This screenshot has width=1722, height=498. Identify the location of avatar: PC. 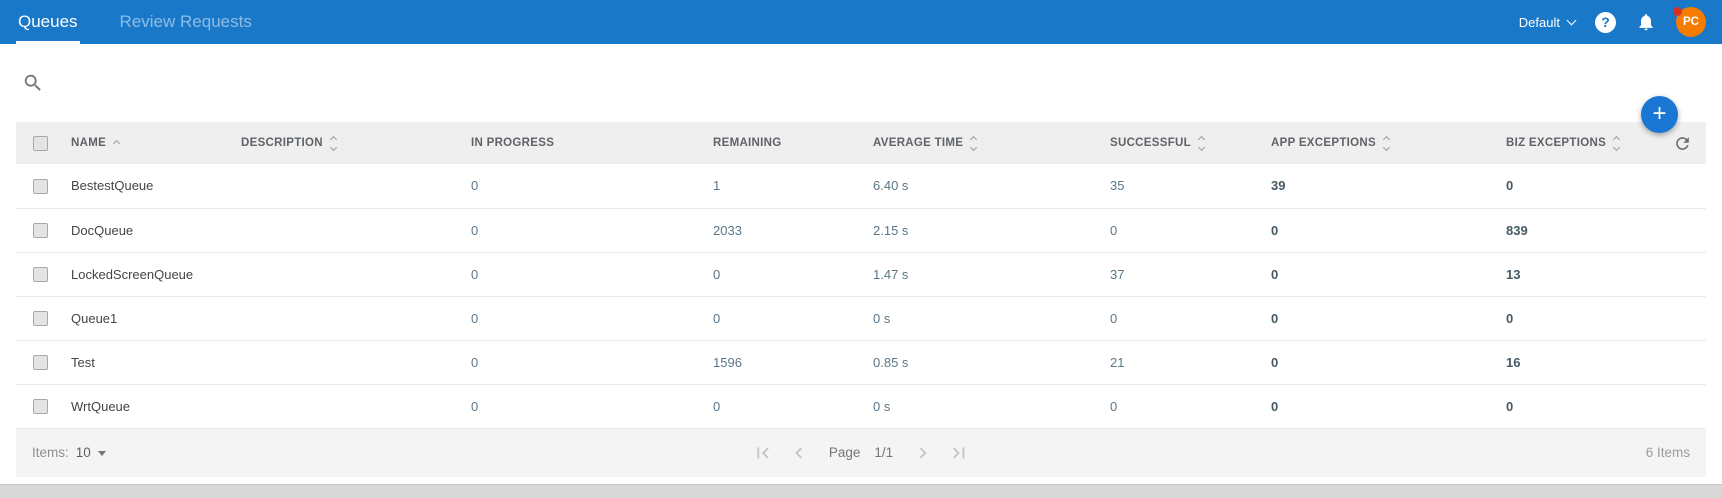
(1689, 22).